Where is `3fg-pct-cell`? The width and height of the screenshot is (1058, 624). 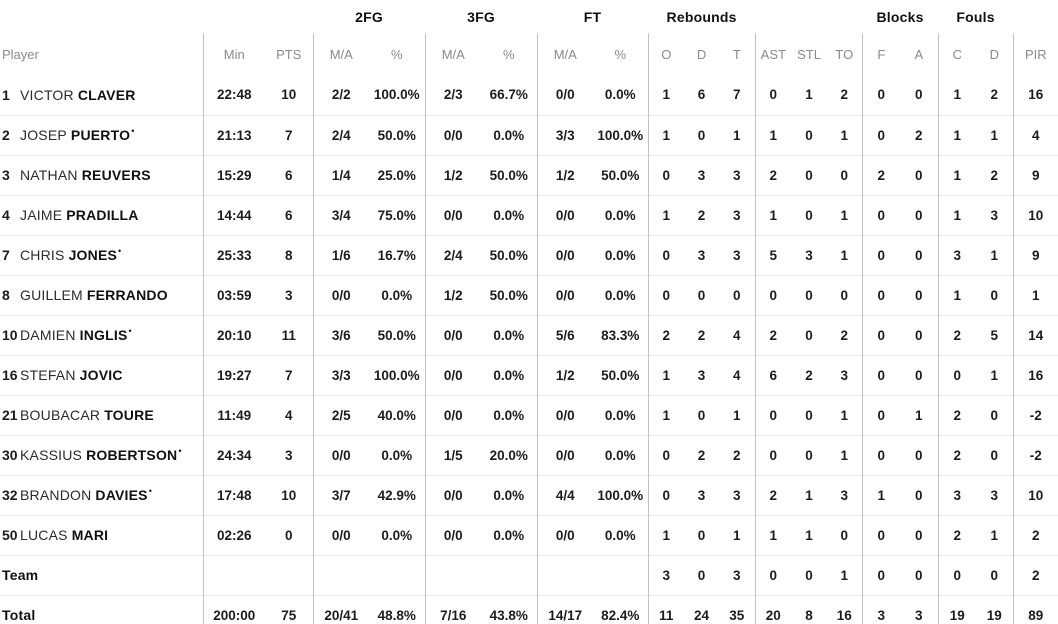 3fg-pct-cell is located at coordinates (509, 575).